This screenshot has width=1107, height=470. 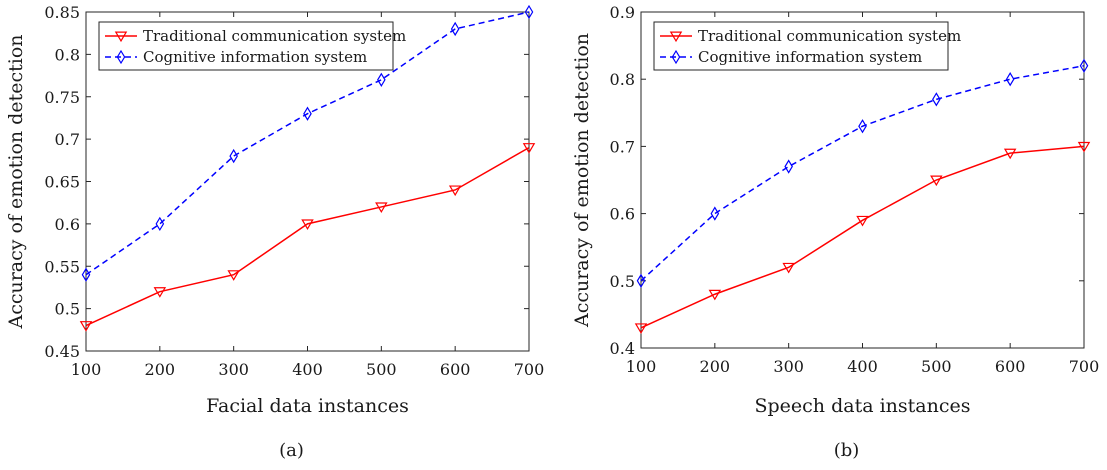 I want to click on x-axis-label: Facial data instances, so click(x=307, y=406).